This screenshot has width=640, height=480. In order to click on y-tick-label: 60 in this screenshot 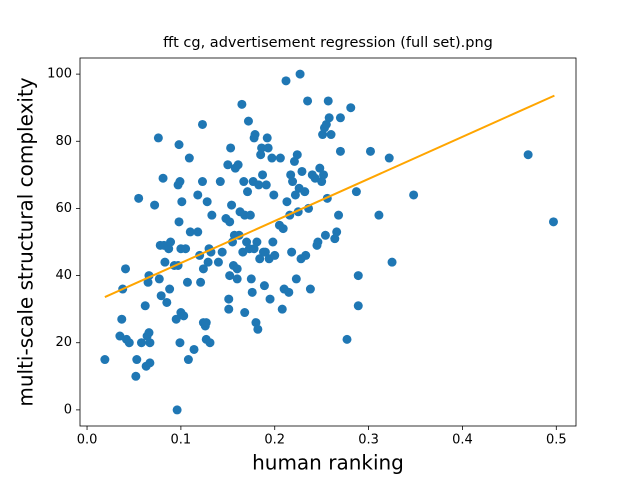, I will do `click(63, 208)`.